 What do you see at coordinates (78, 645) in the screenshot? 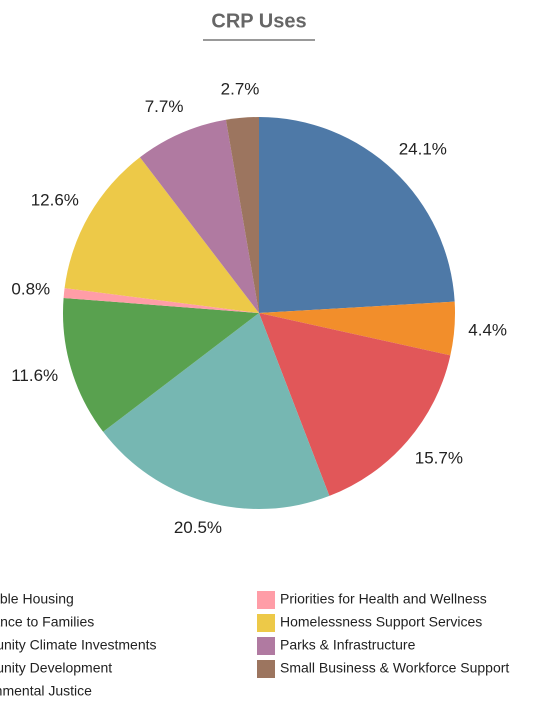
I see `legend-label: Community Climate Investments` at bounding box center [78, 645].